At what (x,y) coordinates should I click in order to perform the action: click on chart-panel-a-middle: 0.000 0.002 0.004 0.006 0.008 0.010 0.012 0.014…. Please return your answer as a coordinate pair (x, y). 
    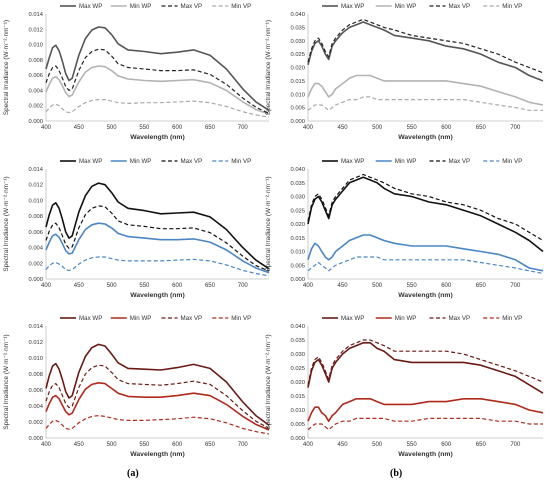
    Looking at the image, I should click on (136, 228).